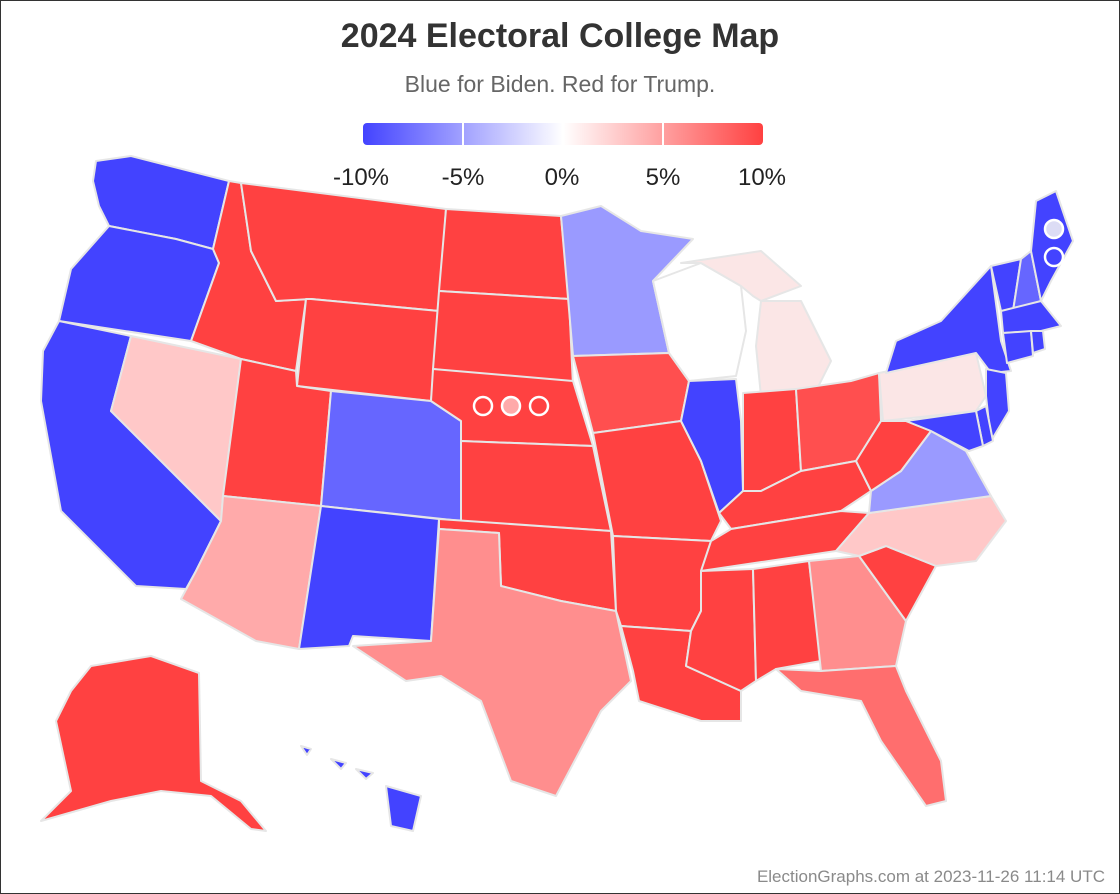 The height and width of the screenshot is (894, 1120). Describe the element at coordinates (861, 736) in the screenshot. I see `state-FL` at that location.